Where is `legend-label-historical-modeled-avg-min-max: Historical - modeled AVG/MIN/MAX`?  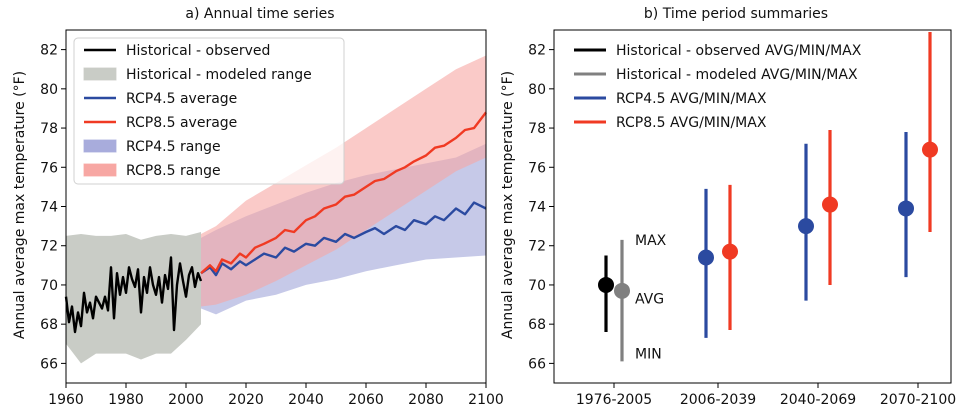 legend-label-historical-modeled-avg-min-max: Historical - modeled AVG/MIN/MAX is located at coordinates (737, 75).